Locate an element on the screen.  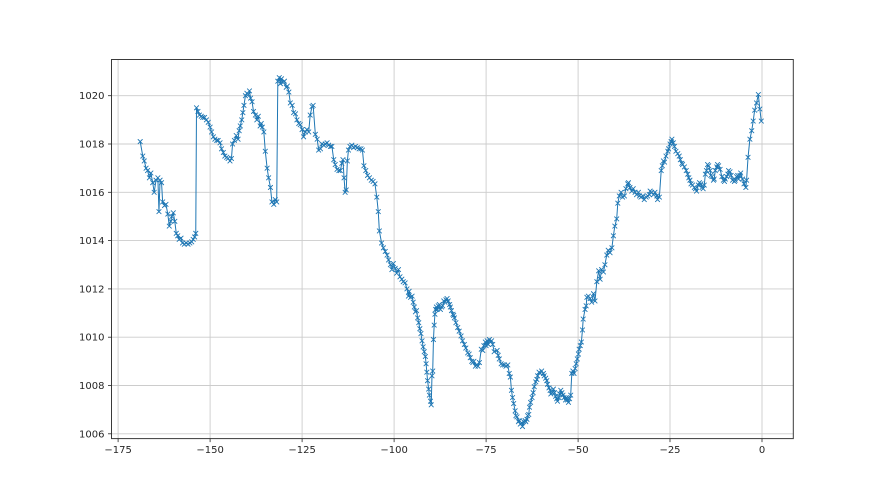
x-tick-label: −175 is located at coordinates (117, 450).